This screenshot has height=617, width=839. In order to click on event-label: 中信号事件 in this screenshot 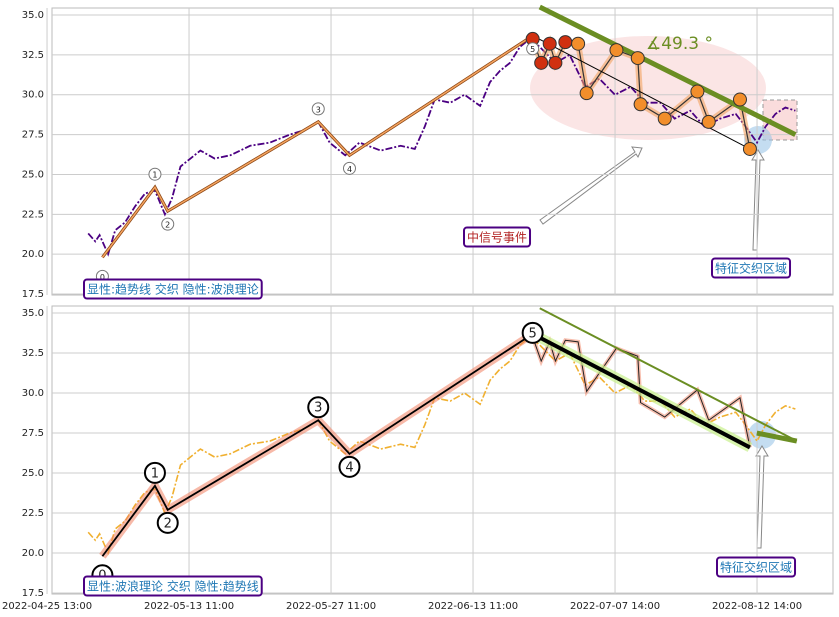, I will do `click(497, 237)`.